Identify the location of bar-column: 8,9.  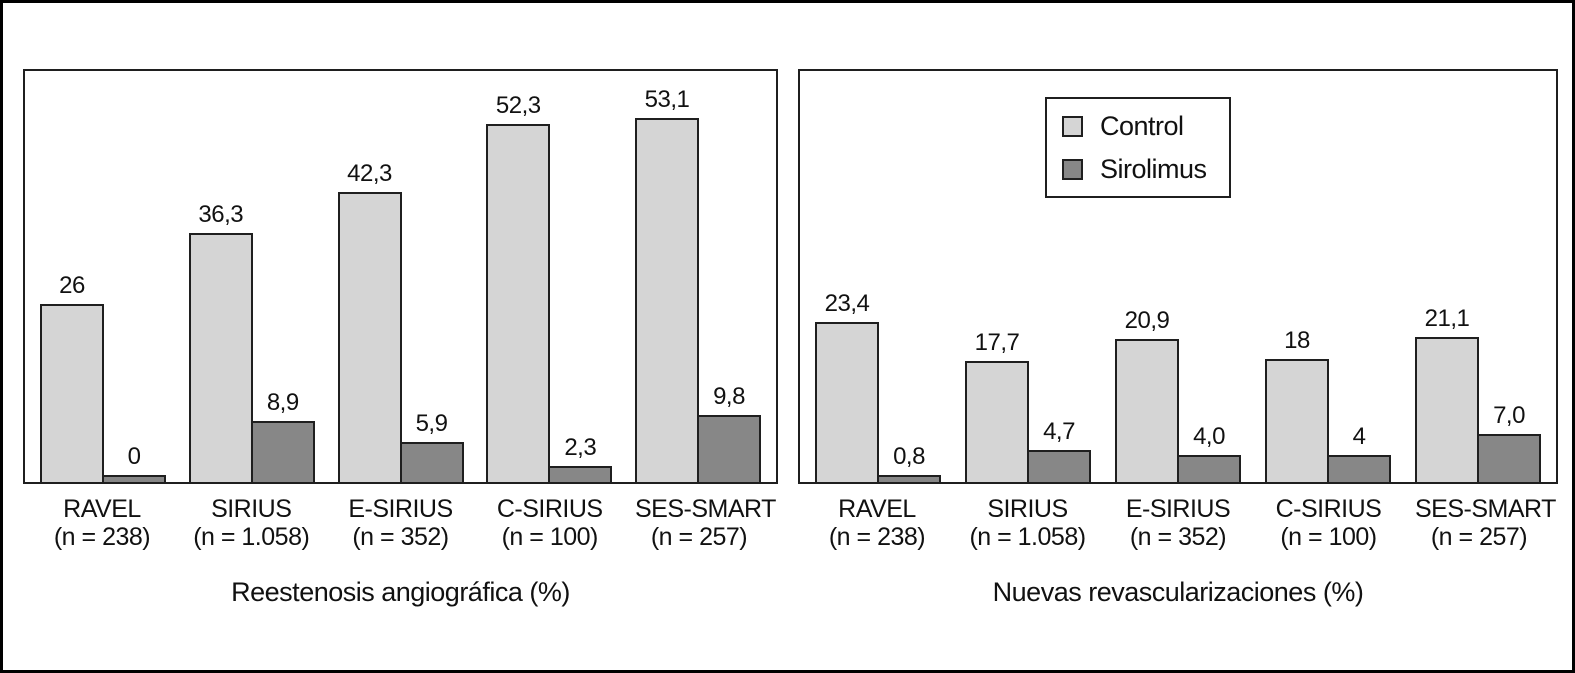
(282, 435).